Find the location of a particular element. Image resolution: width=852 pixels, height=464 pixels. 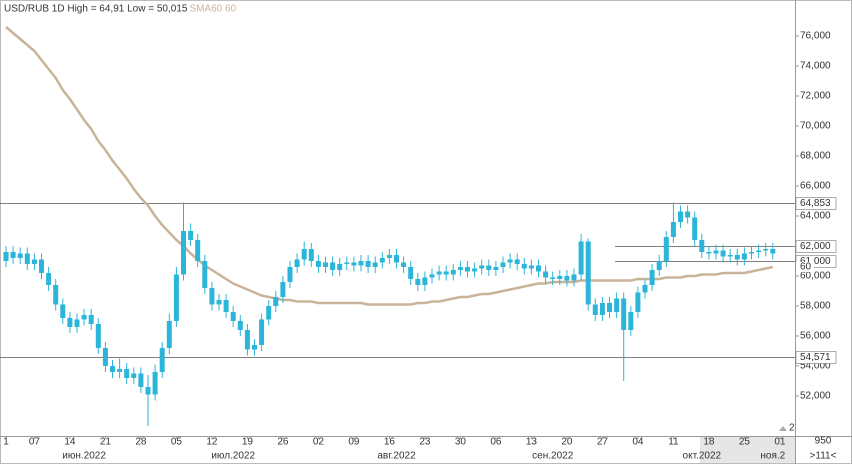

x-tick-label: 07 is located at coordinates (35, 442).